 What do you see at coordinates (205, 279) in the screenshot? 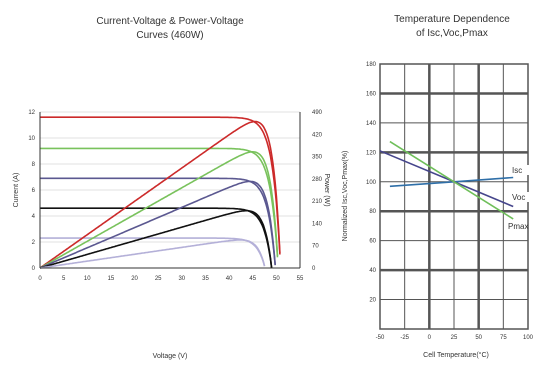
I see `iv-x-tick: 35` at bounding box center [205, 279].